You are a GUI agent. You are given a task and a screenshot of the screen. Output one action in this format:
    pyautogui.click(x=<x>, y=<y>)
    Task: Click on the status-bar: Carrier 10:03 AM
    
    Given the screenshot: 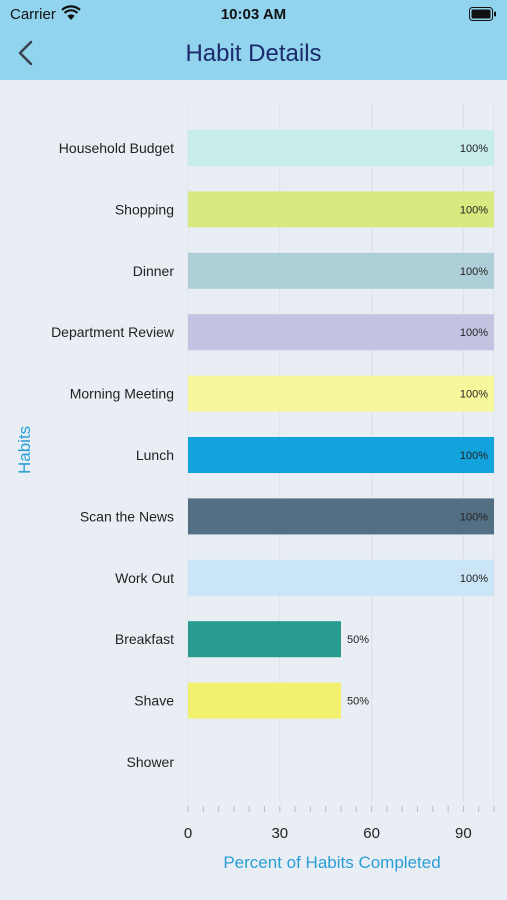 What is the action you would take?
    pyautogui.click(x=253, y=15)
    